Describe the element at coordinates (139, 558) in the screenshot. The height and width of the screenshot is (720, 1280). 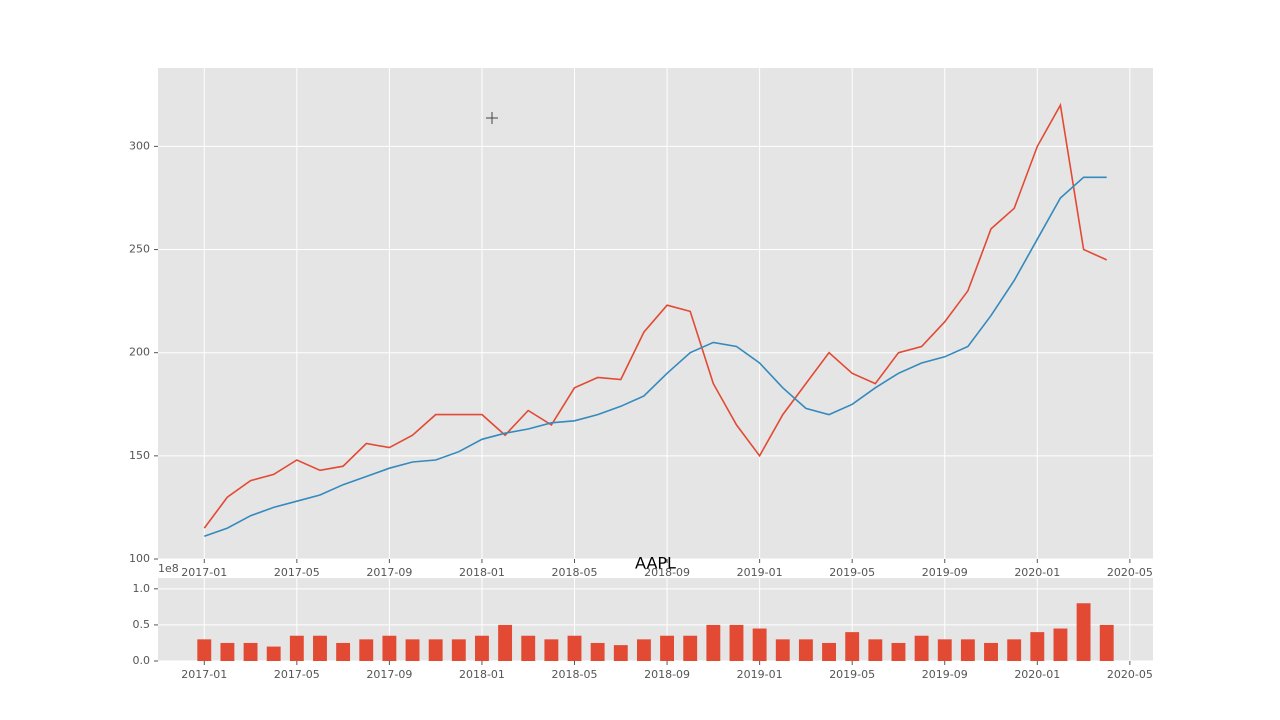
I see `y-tick-label: 100` at that location.